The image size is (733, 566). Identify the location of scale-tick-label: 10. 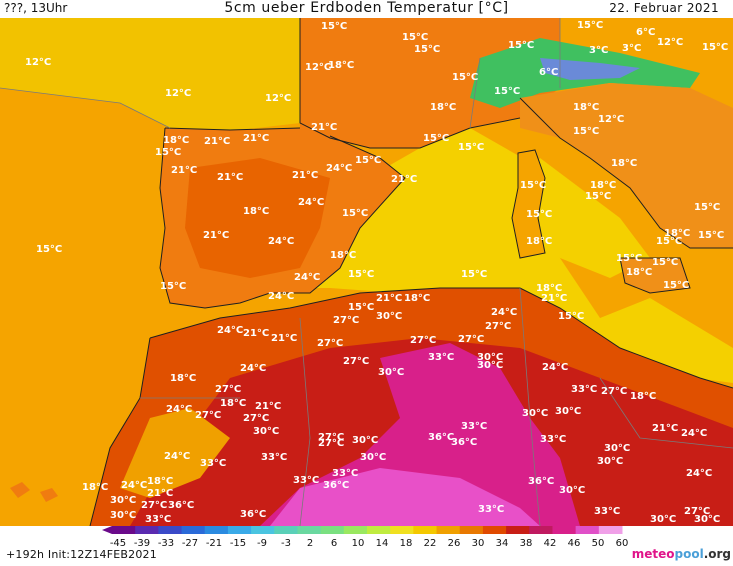
(358, 543).